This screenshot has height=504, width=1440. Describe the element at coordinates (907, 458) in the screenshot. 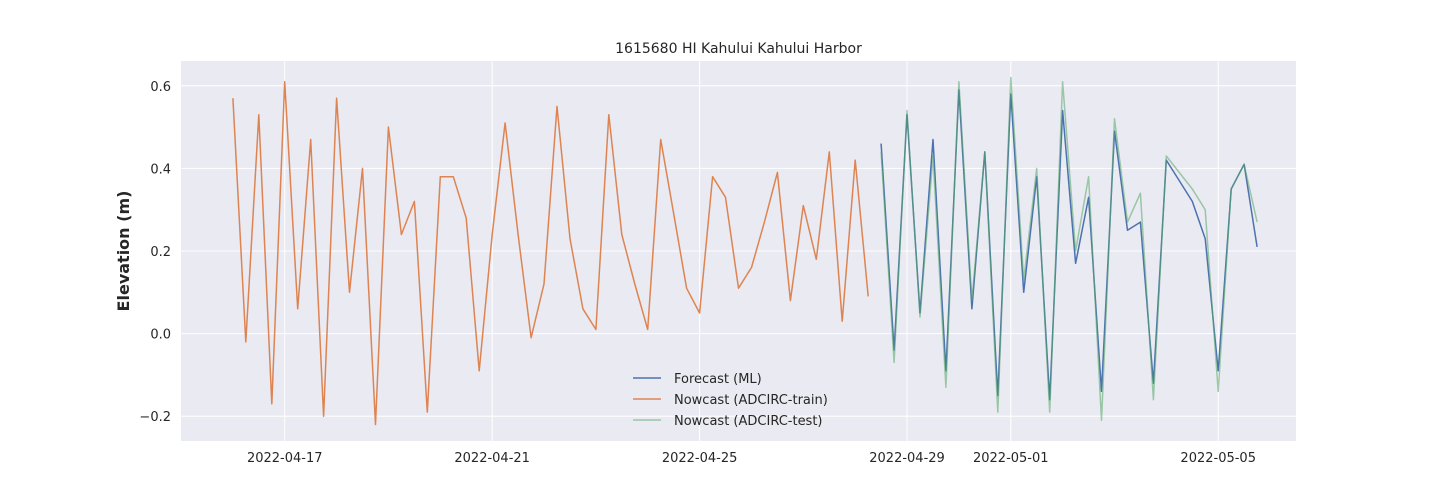

I see `x-tick-label: 2022-04-29` at that location.